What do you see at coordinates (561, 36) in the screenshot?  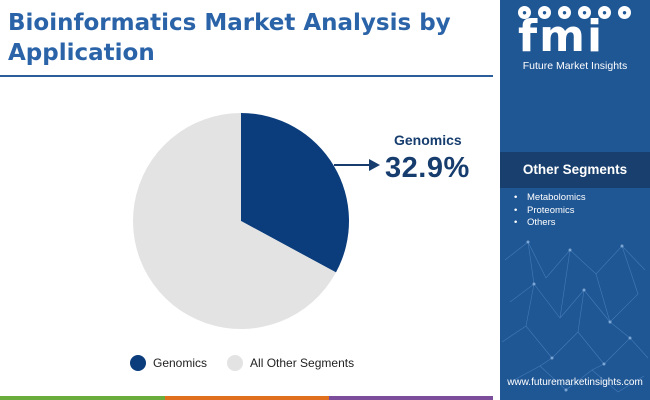 I see `logo-letters: fmi` at bounding box center [561, 36].